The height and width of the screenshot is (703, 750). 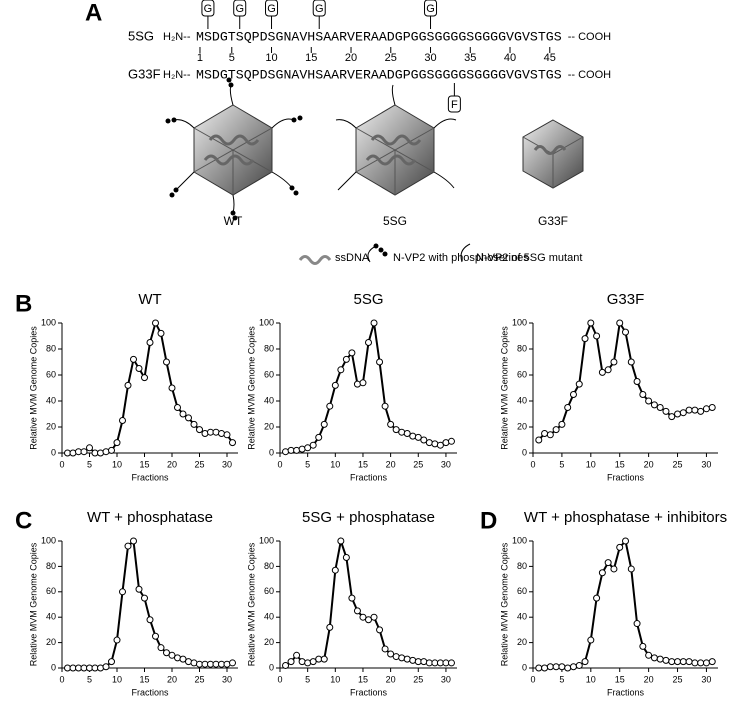 What do you see at coordinates (144, 73) in the screenshot?
I see `row-name: G33F` at bounding box center [144, 73].